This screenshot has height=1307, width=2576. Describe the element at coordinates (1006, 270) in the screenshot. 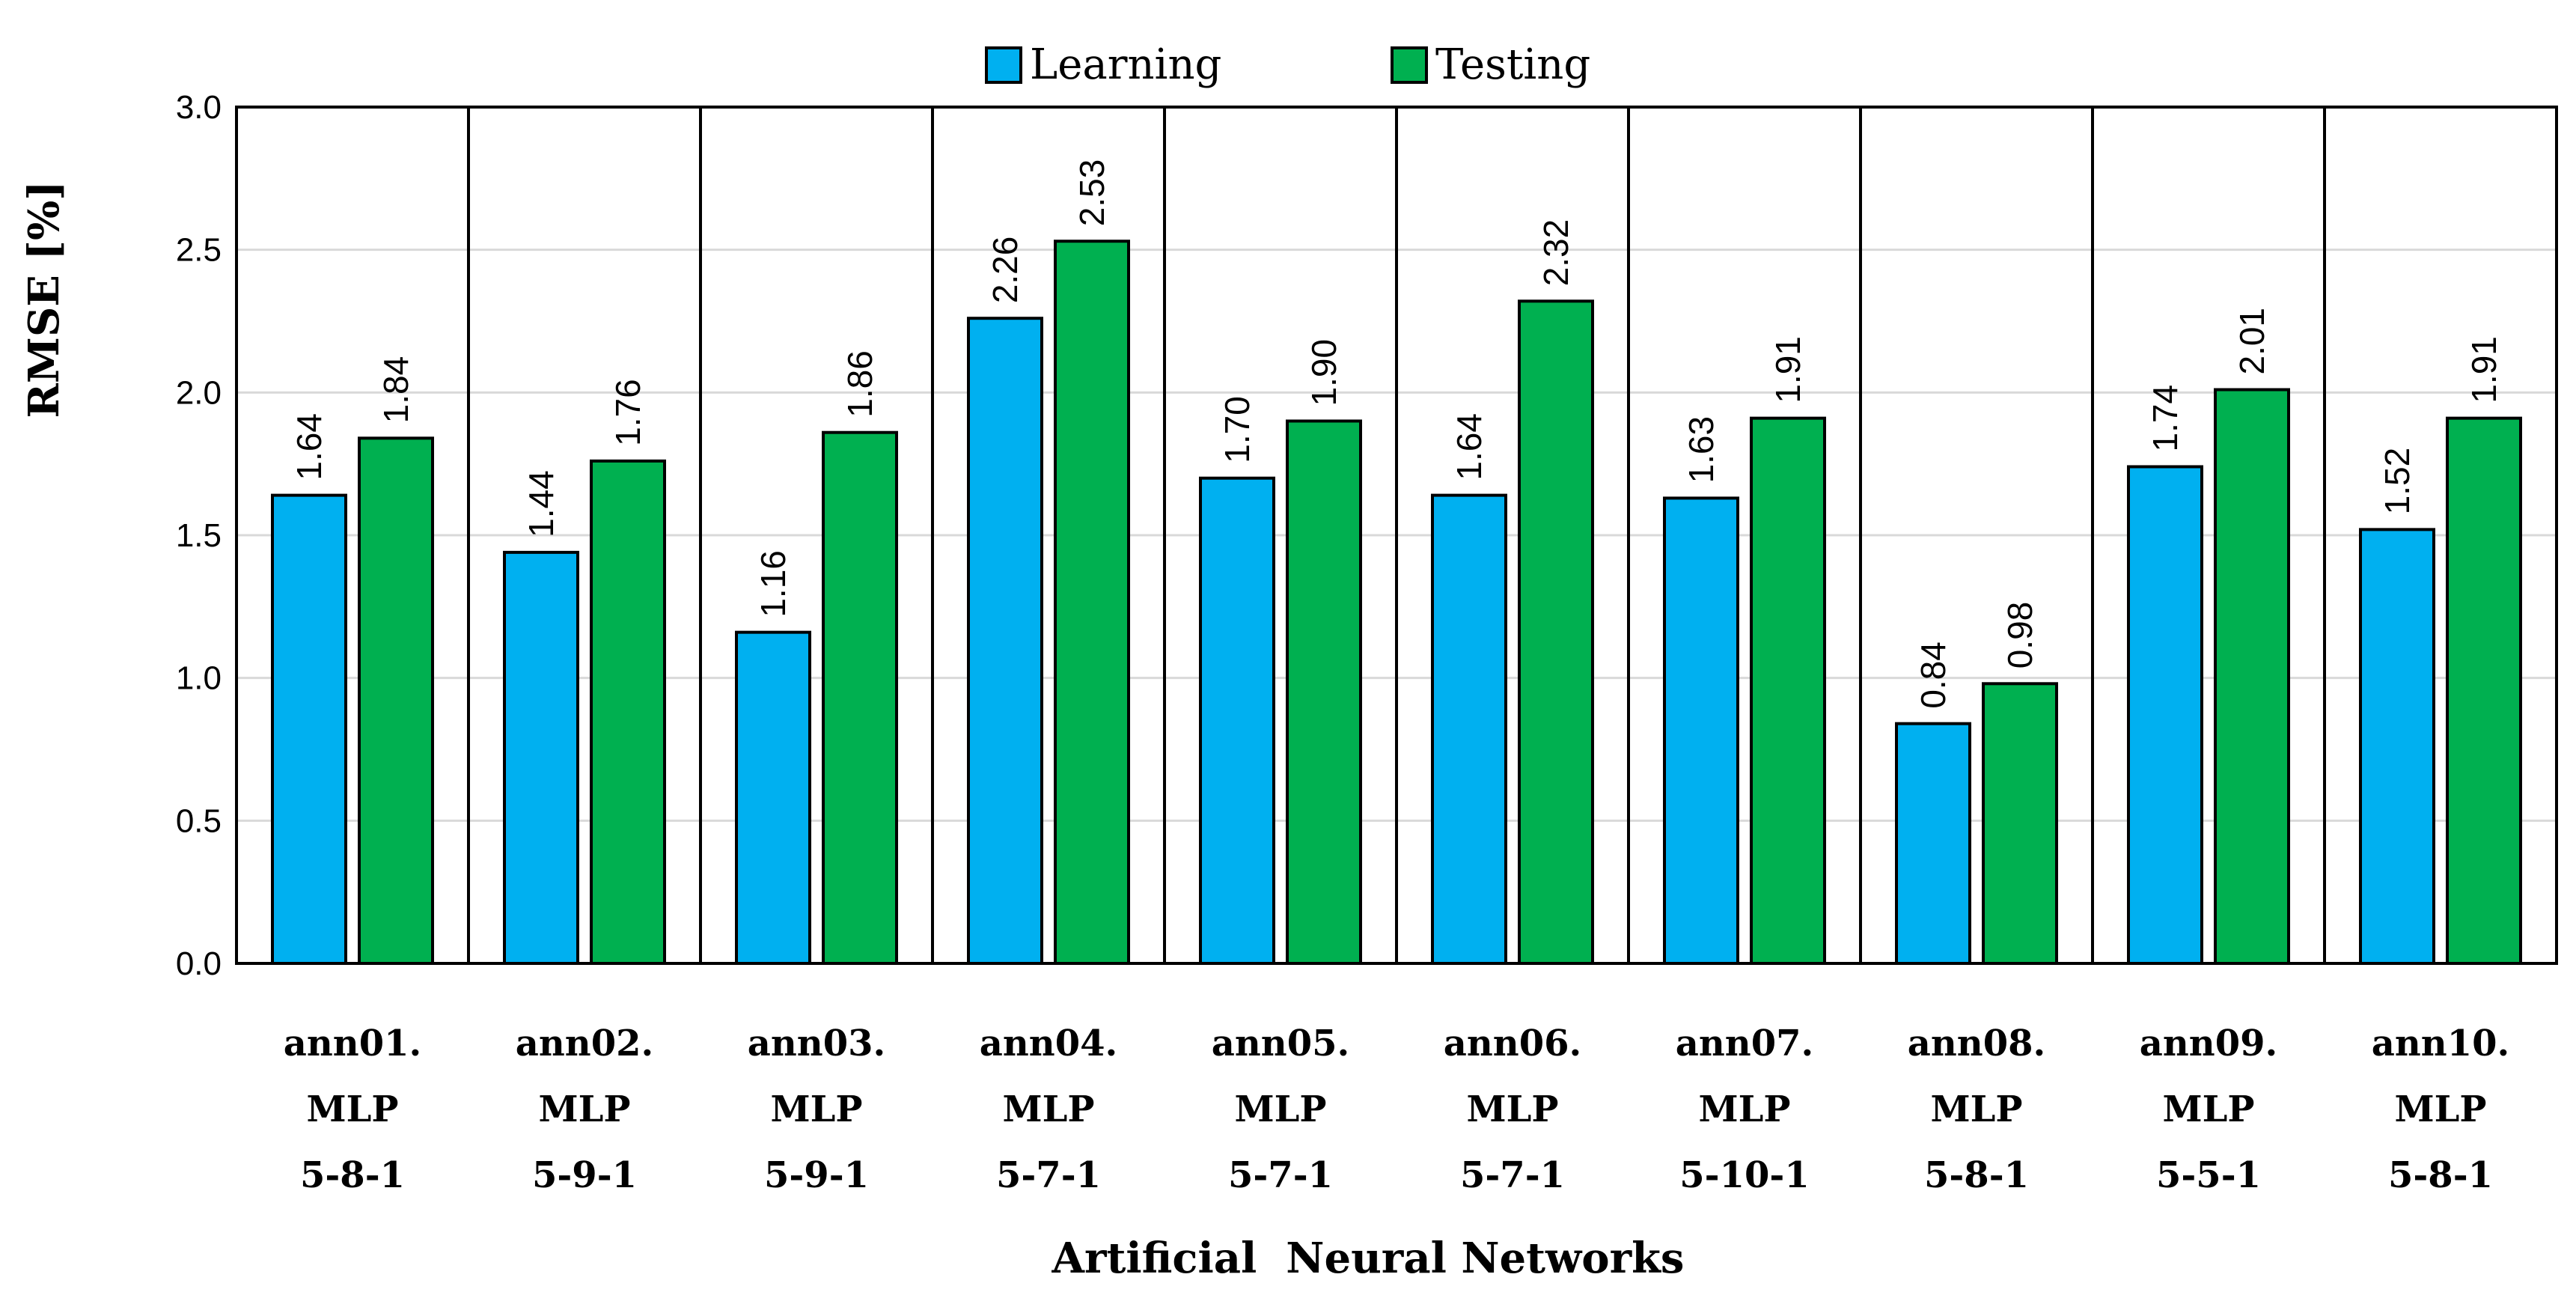

I see `data-label: 2.26` at that location.